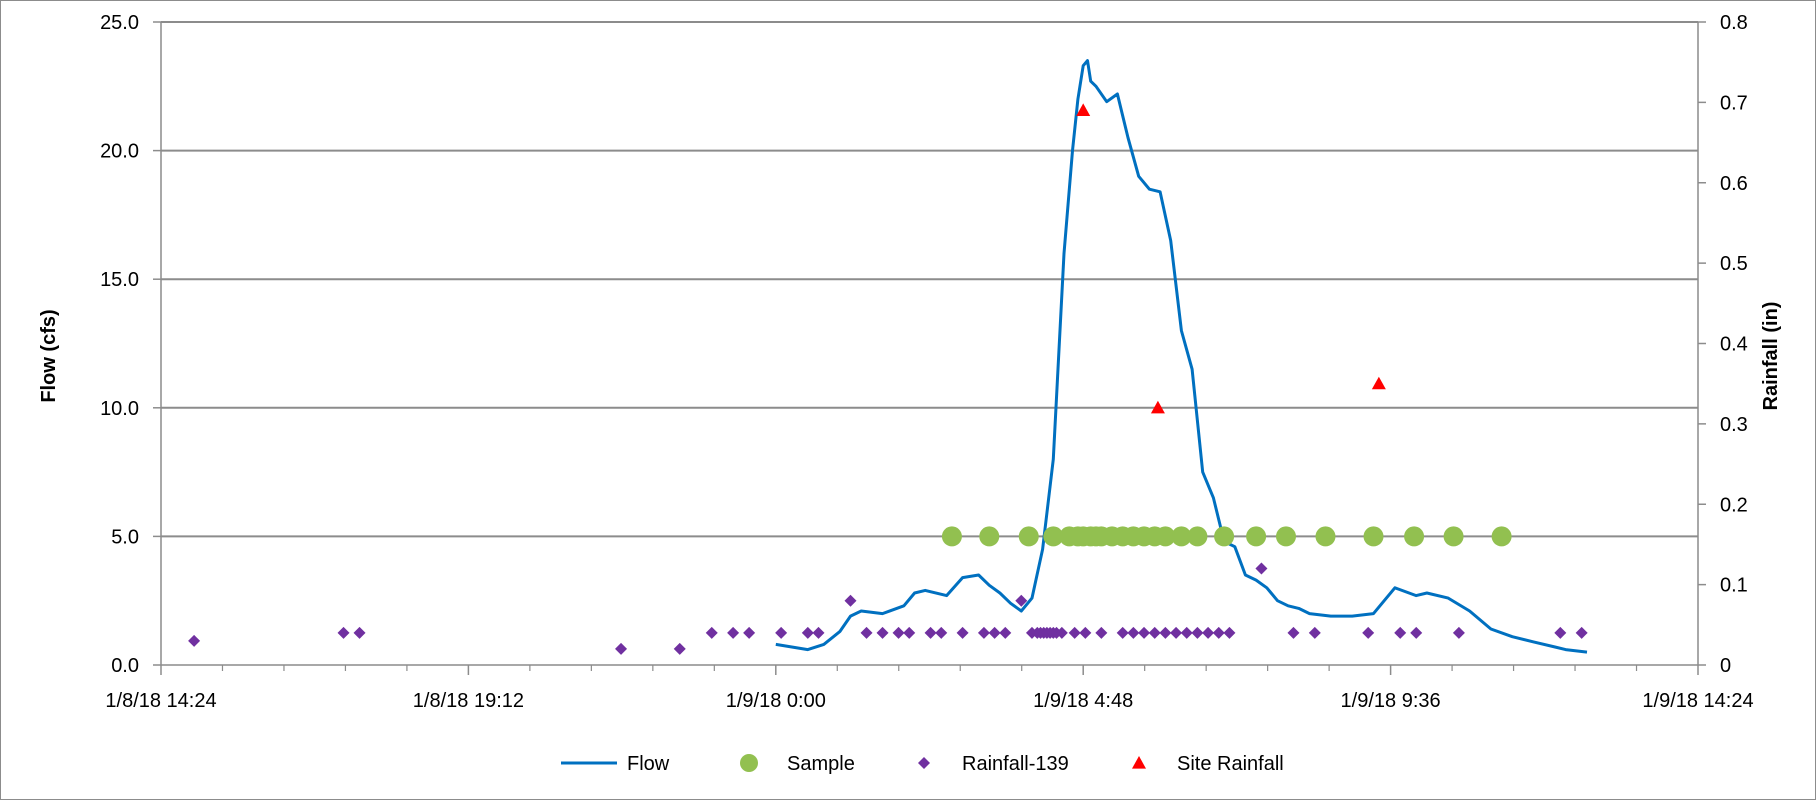 Image resolution: width=1816 pixels, height=804 pixels. I want to click on legend-label: Sample, so click(821, 764).